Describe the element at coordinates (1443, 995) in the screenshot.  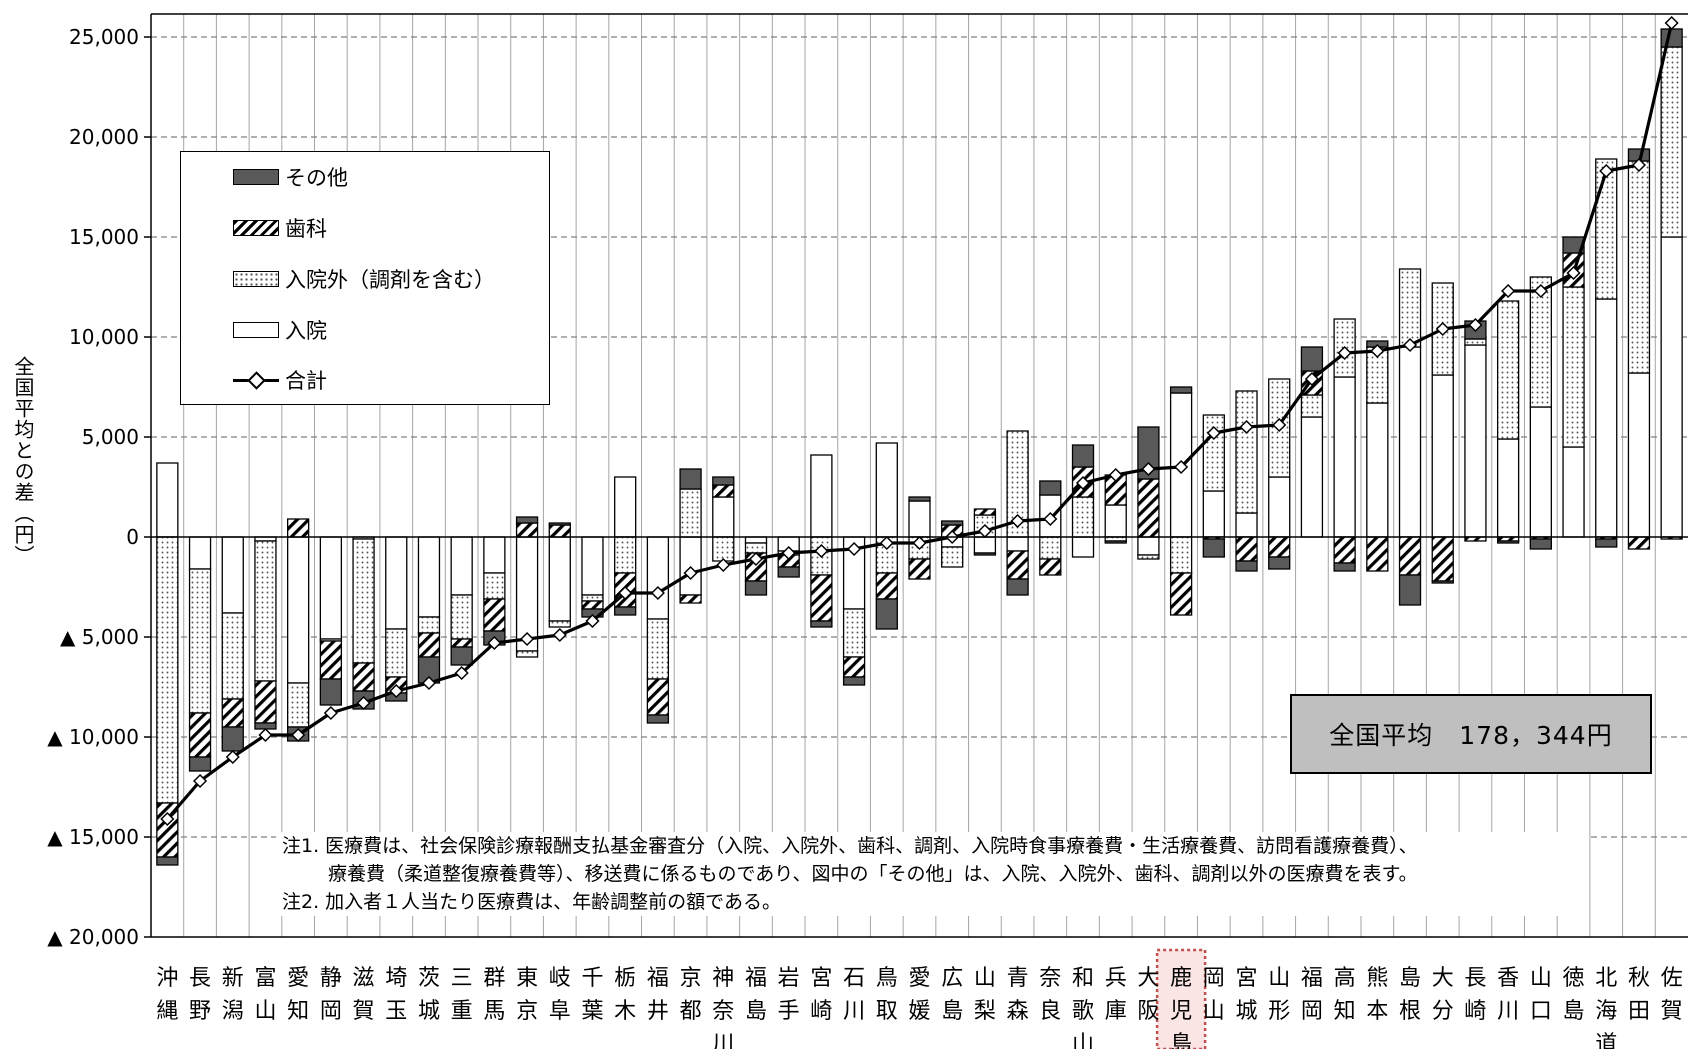
I see `x-tick-label: 大分` at that location.